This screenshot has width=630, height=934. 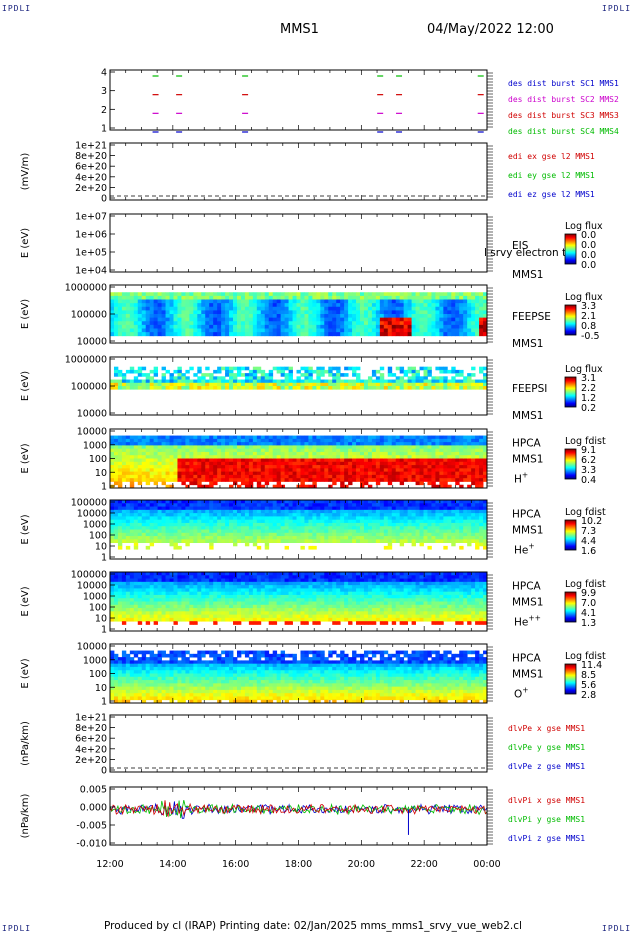 What do you see at coordinates (584, 369) in the screenshot?
I see `feepsi-colorbar-title: Log flux` at bounding box center [584, 369].